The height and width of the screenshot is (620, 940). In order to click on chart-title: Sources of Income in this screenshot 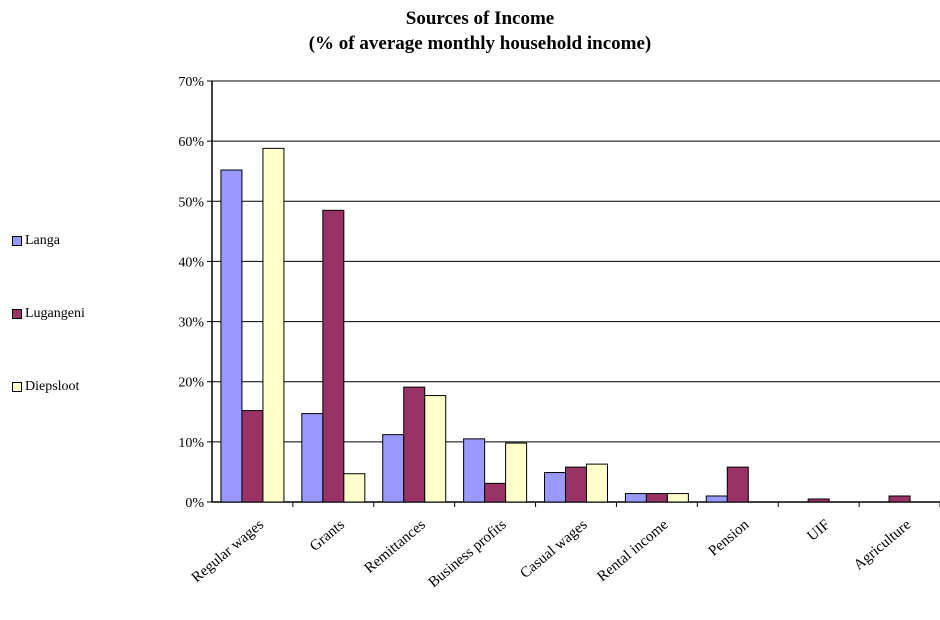, I will do `click(480, 18)`.